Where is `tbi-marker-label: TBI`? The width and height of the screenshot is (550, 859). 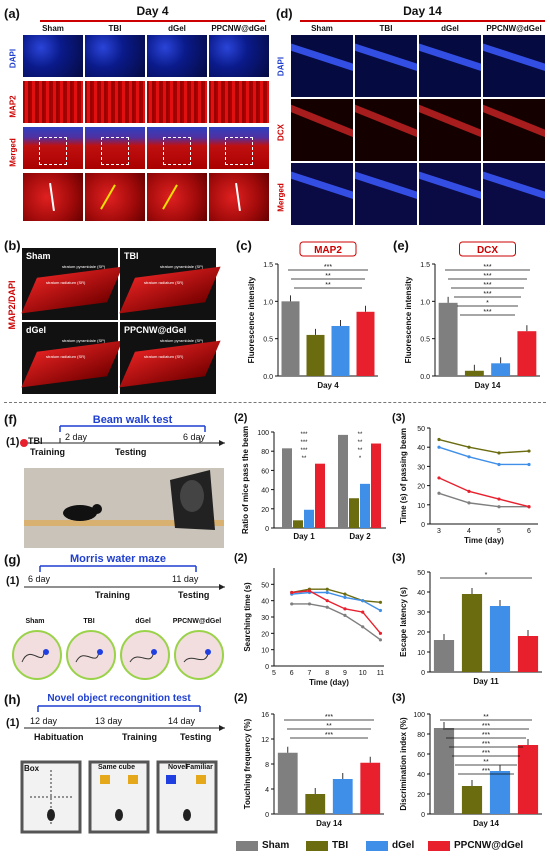 tbi-marker-label: TBI is located at coordinates (35, 441).